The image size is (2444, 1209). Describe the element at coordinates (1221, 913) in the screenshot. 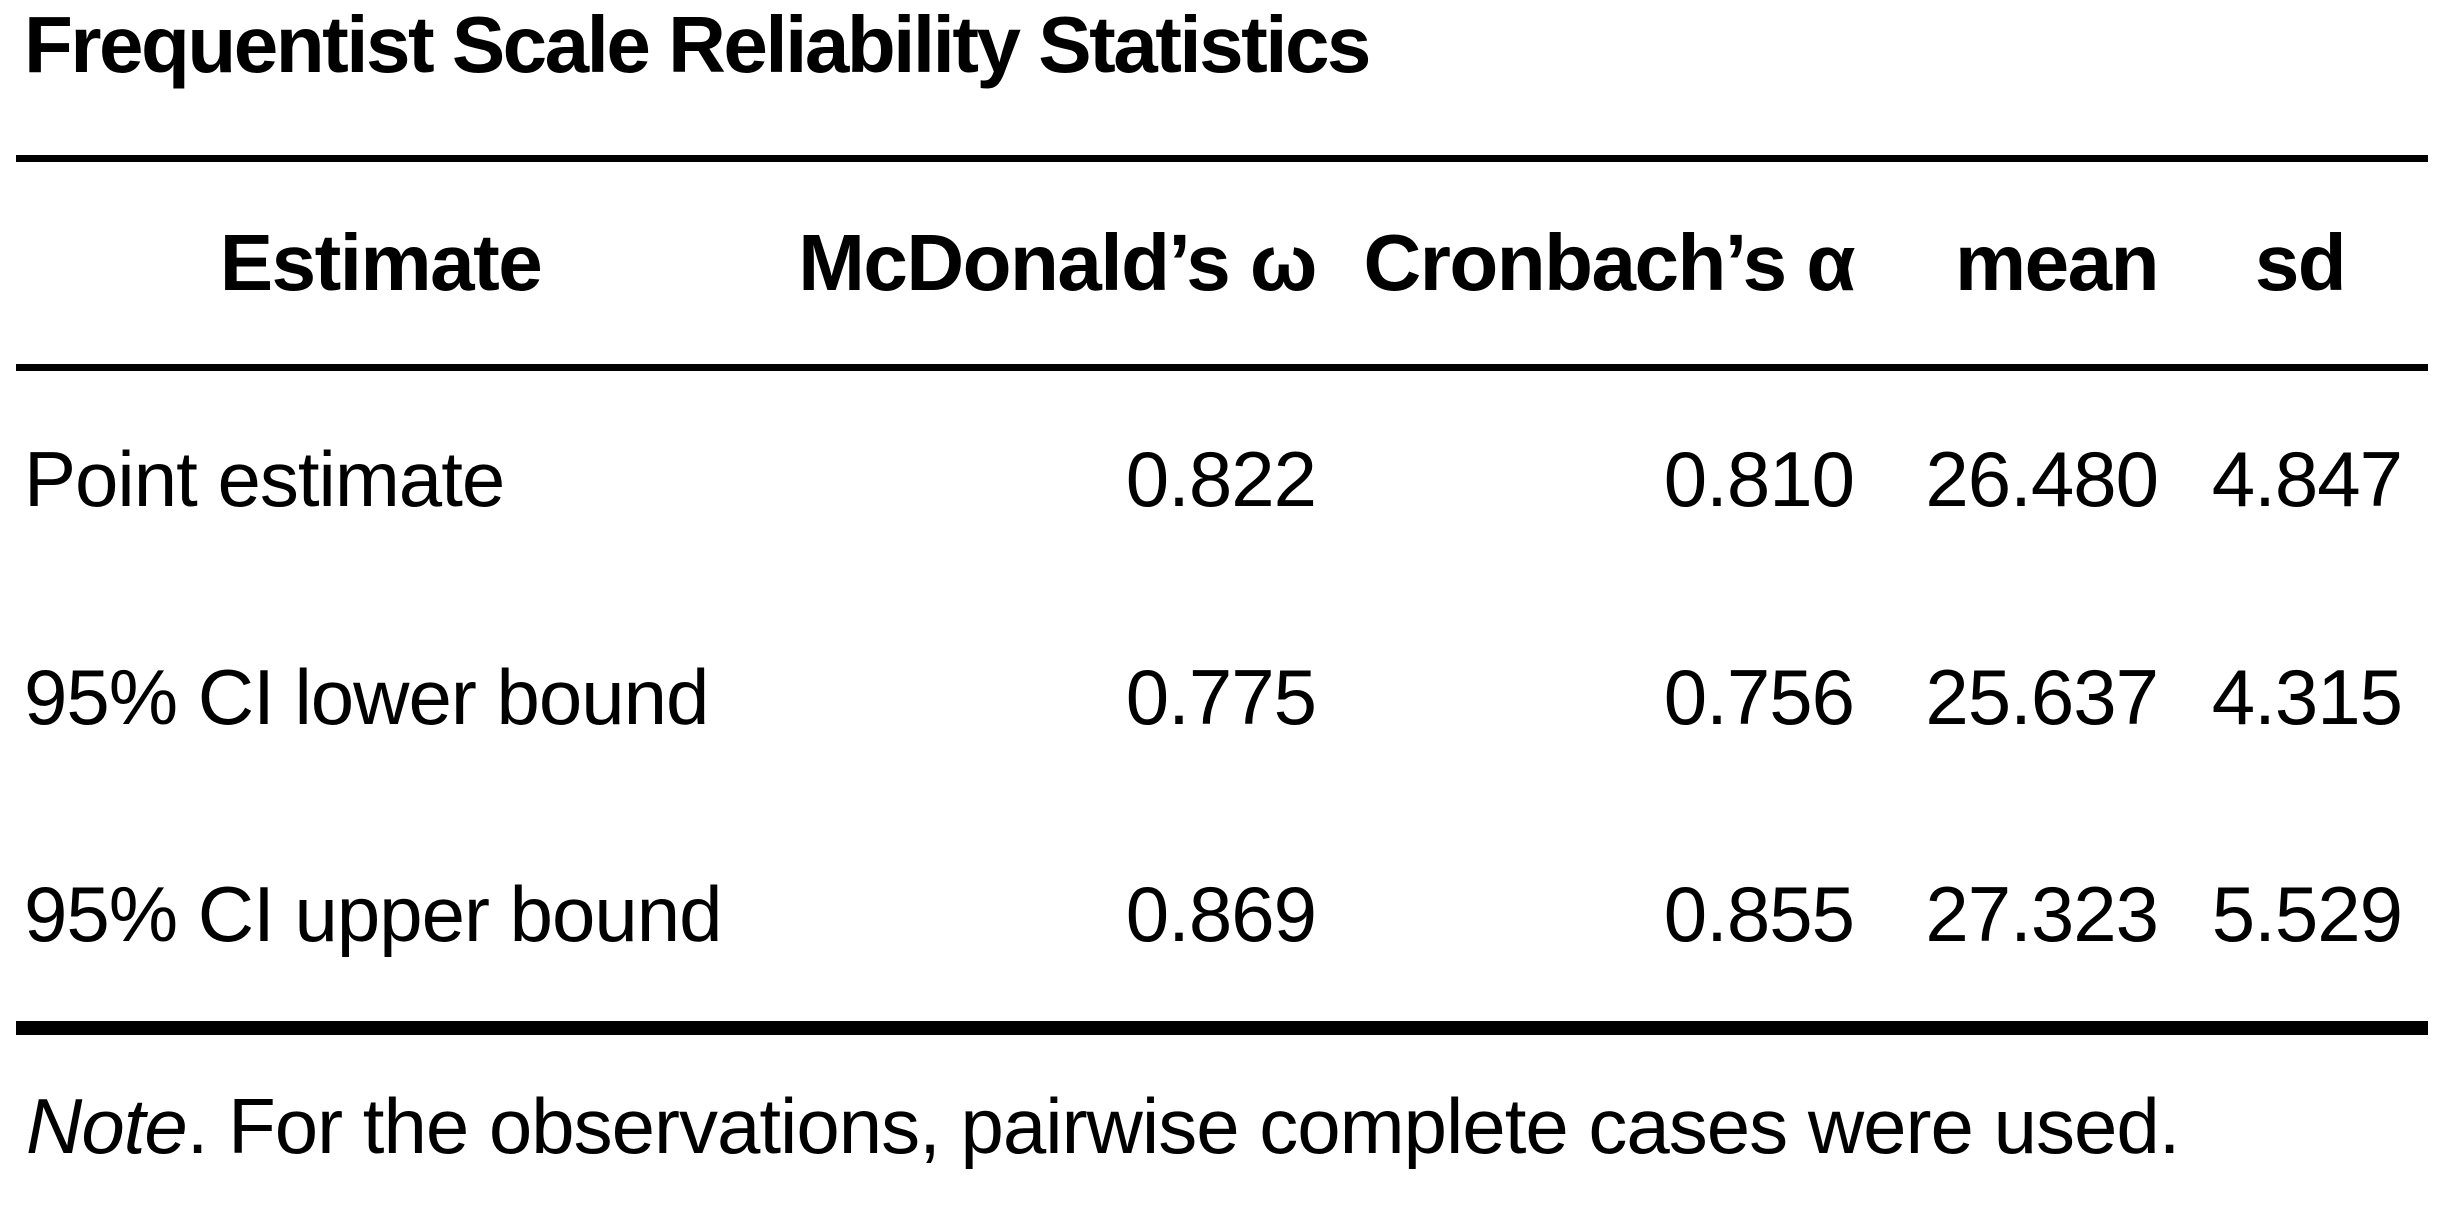

I see `omega-value: 0.869` at that location.